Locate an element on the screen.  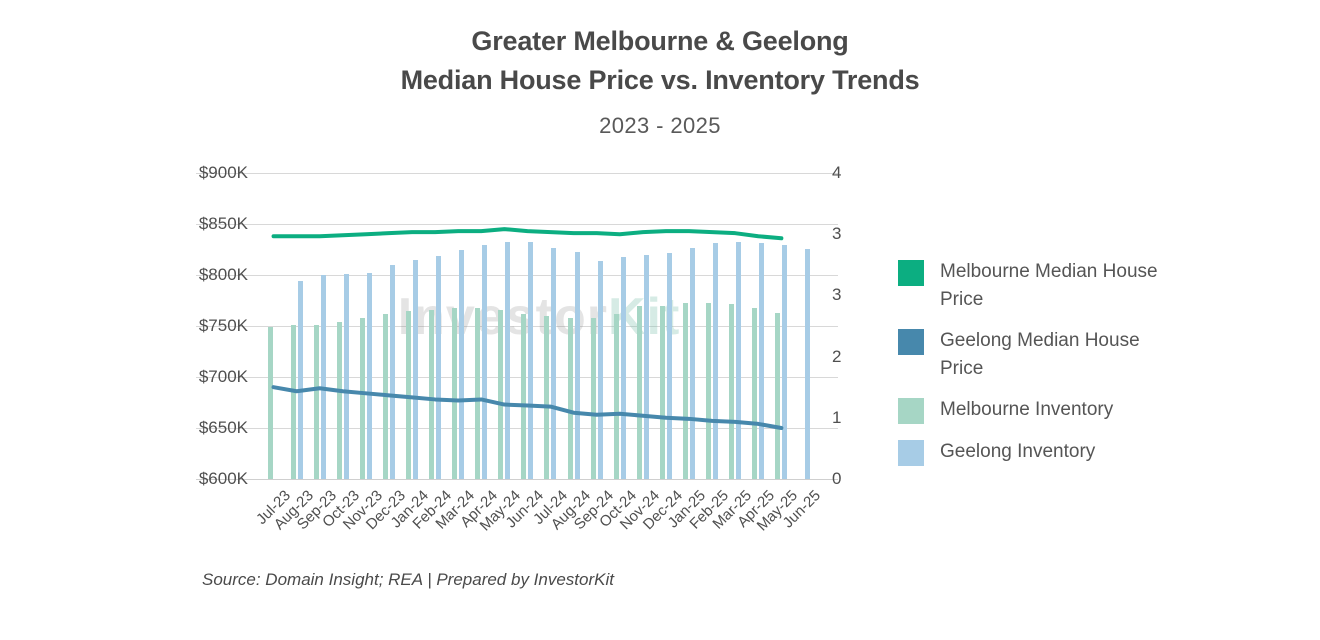
legend-label: Melbourne Median House Price is located at coordinates (1049, 285).